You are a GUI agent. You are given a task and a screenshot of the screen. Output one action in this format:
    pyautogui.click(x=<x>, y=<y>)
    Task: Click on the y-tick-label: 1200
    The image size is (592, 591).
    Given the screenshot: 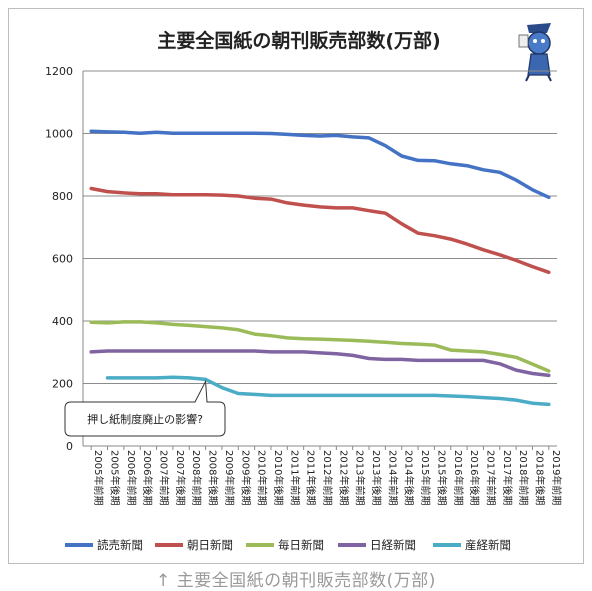 What is the action you would take?
    pyautogui.click(x=59, y=71)
    